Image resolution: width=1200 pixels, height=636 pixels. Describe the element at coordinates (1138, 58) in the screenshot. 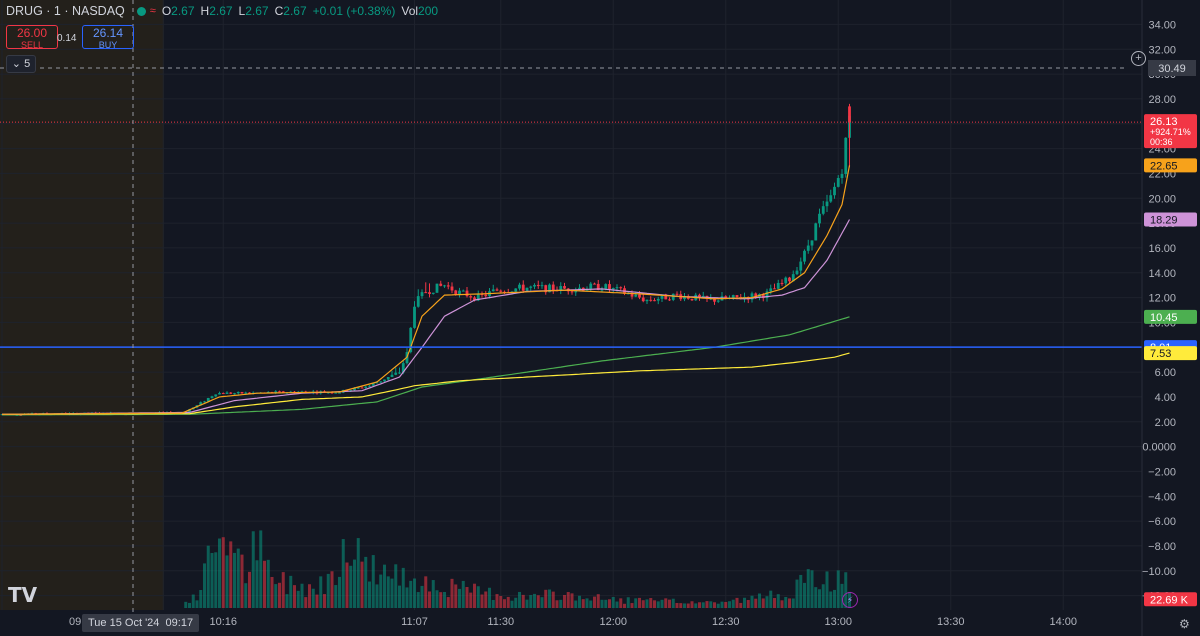

I see `add-alert-icon: +` at that location.